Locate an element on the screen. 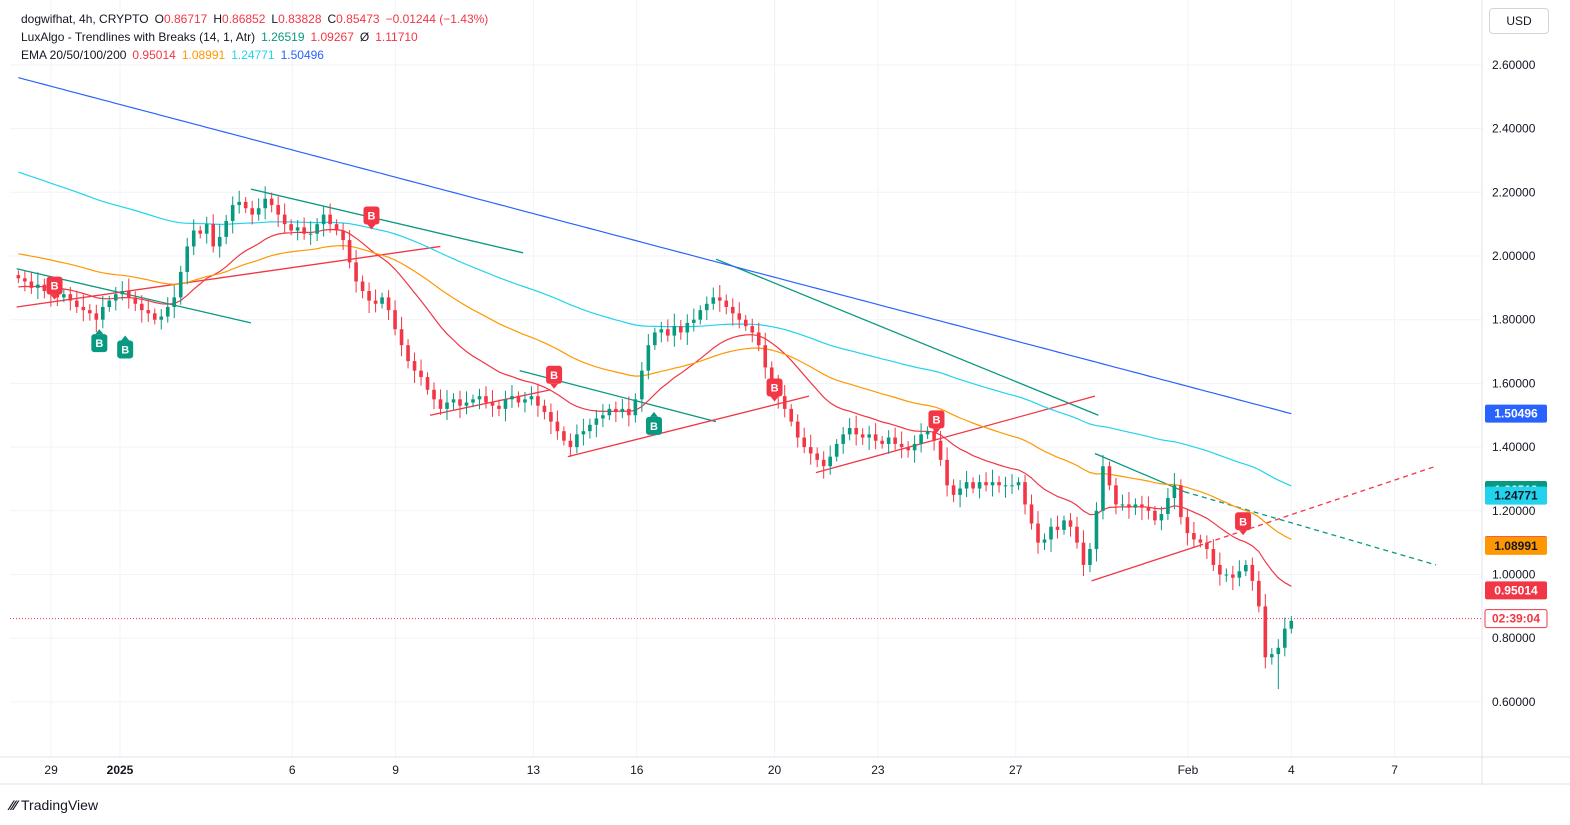 Image resolution: width=1570 pixels, height=825 pixels. trendline-extension is located at coordinates (1317, 506).